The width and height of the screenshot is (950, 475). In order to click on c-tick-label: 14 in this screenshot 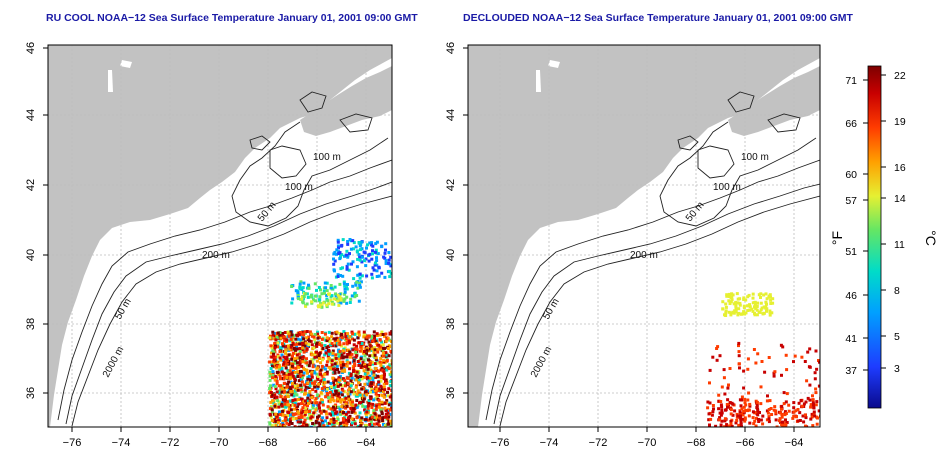, I will do `click(900, 199)`.